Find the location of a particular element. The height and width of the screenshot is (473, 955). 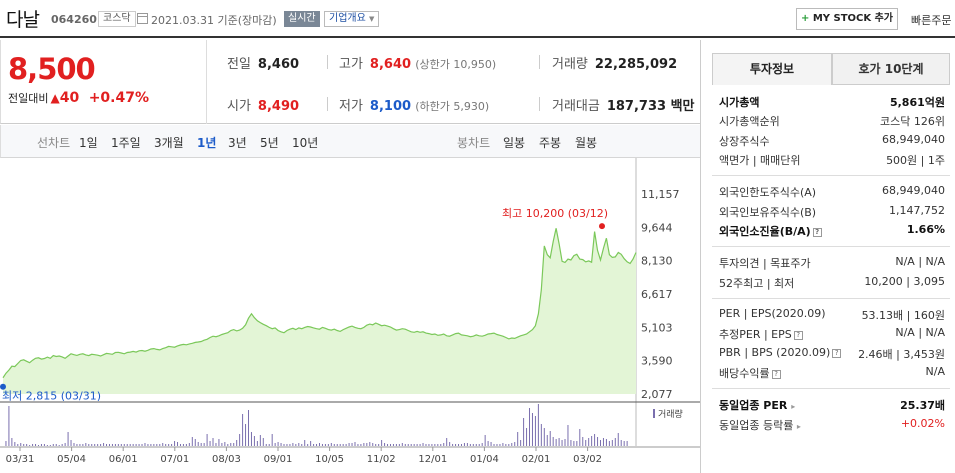

stock-name: 다날 is located at coordinates (23, 20).